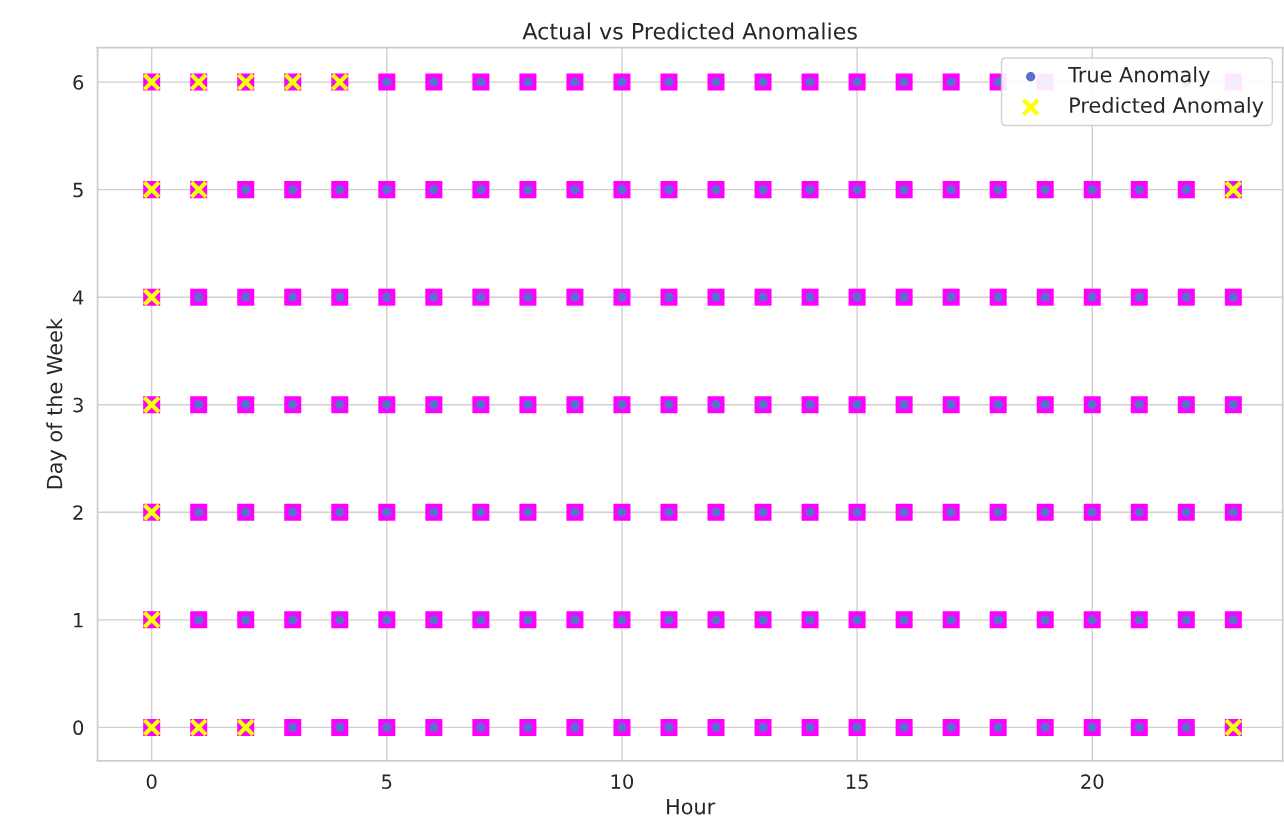 Image resolution: width=1284 pixels, height=836 pixels. Describe the element at coordinates (387, 782) in the screenshot. I see `x-tick-label: 5` at that location.